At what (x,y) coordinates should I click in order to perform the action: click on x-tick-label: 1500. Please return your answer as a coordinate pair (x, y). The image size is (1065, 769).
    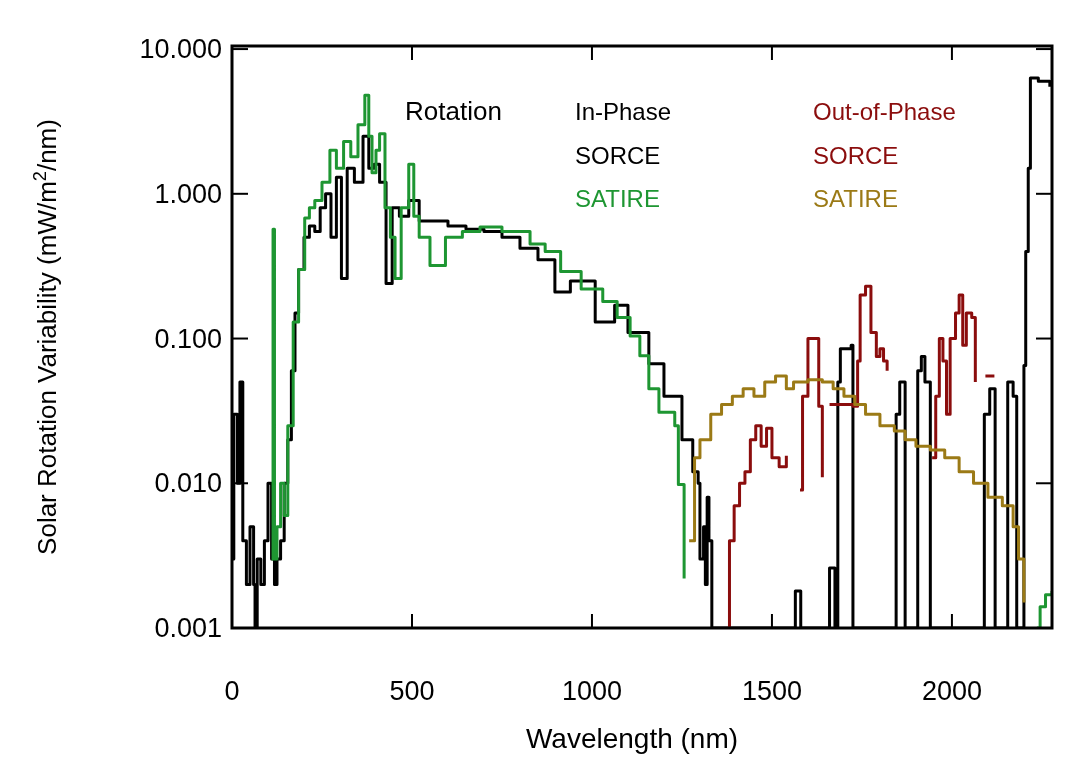
    Looking at the image, I should click on (771, 691).